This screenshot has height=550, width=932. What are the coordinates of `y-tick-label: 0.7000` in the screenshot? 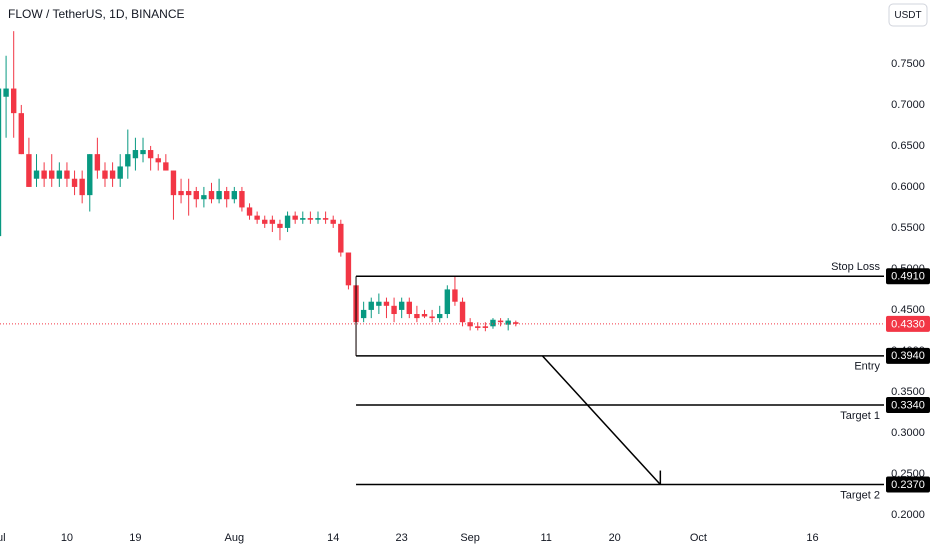 It's located at (908, 105).